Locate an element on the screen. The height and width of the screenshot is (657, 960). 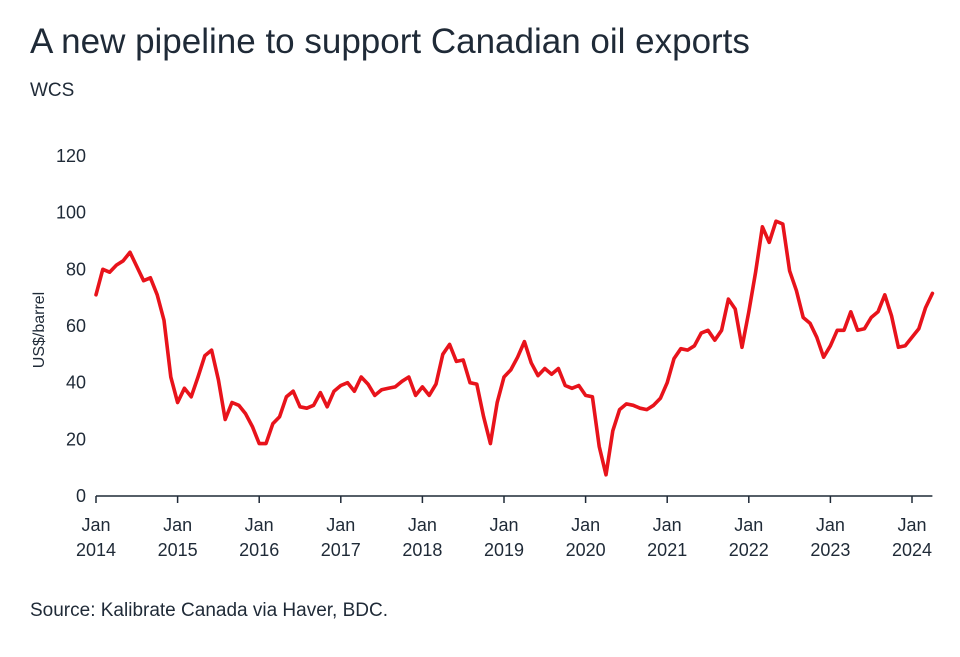
x-tick-label-year: 2022 is located at coordinates (749, 550).